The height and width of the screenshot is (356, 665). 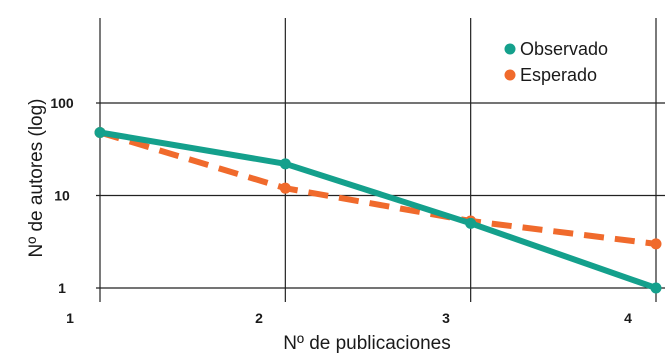 What do you see at coordinates (556, 62) in the screenshot?
I see `legend: Observado Esperado` at bounding box center [556, 62].